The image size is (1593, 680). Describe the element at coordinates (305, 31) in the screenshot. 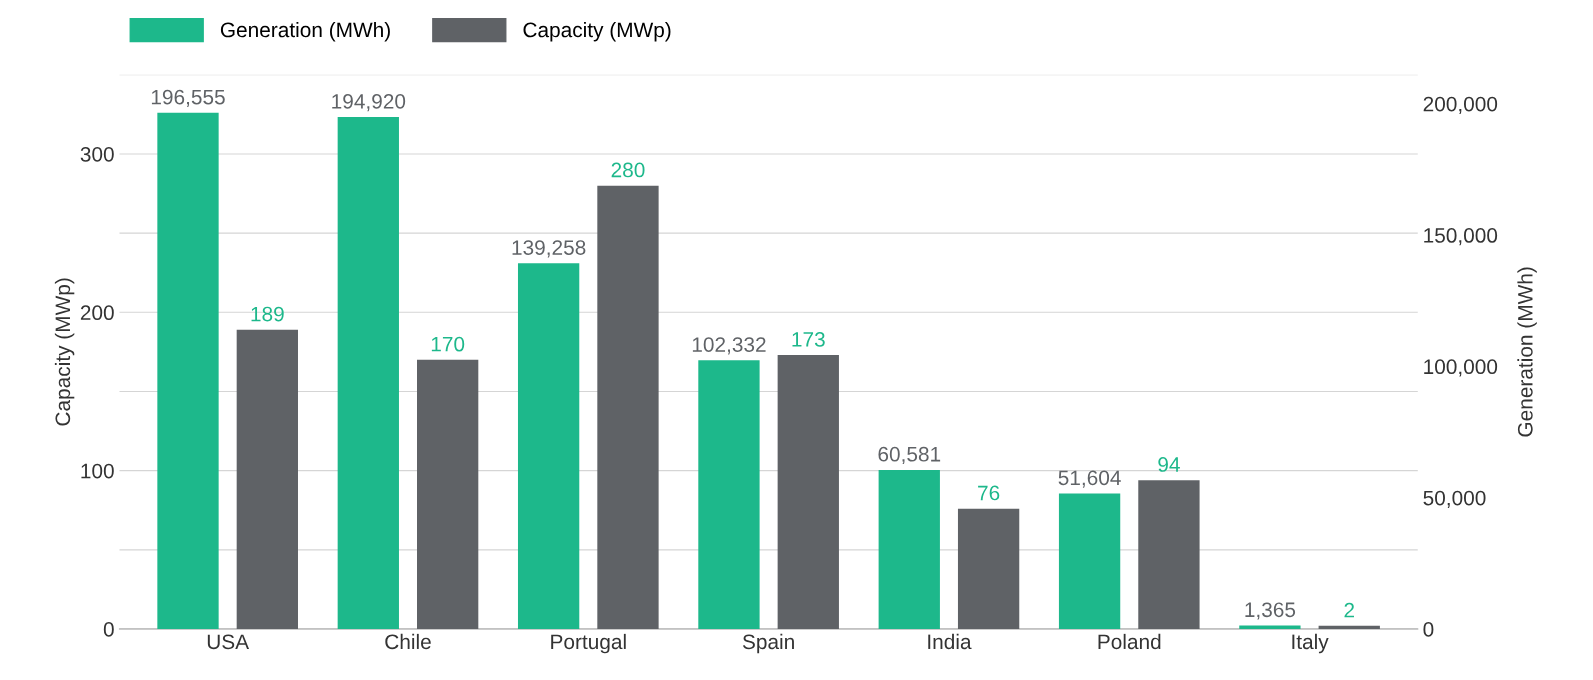

I see `legend-label: Generation (MWh)` at that location.